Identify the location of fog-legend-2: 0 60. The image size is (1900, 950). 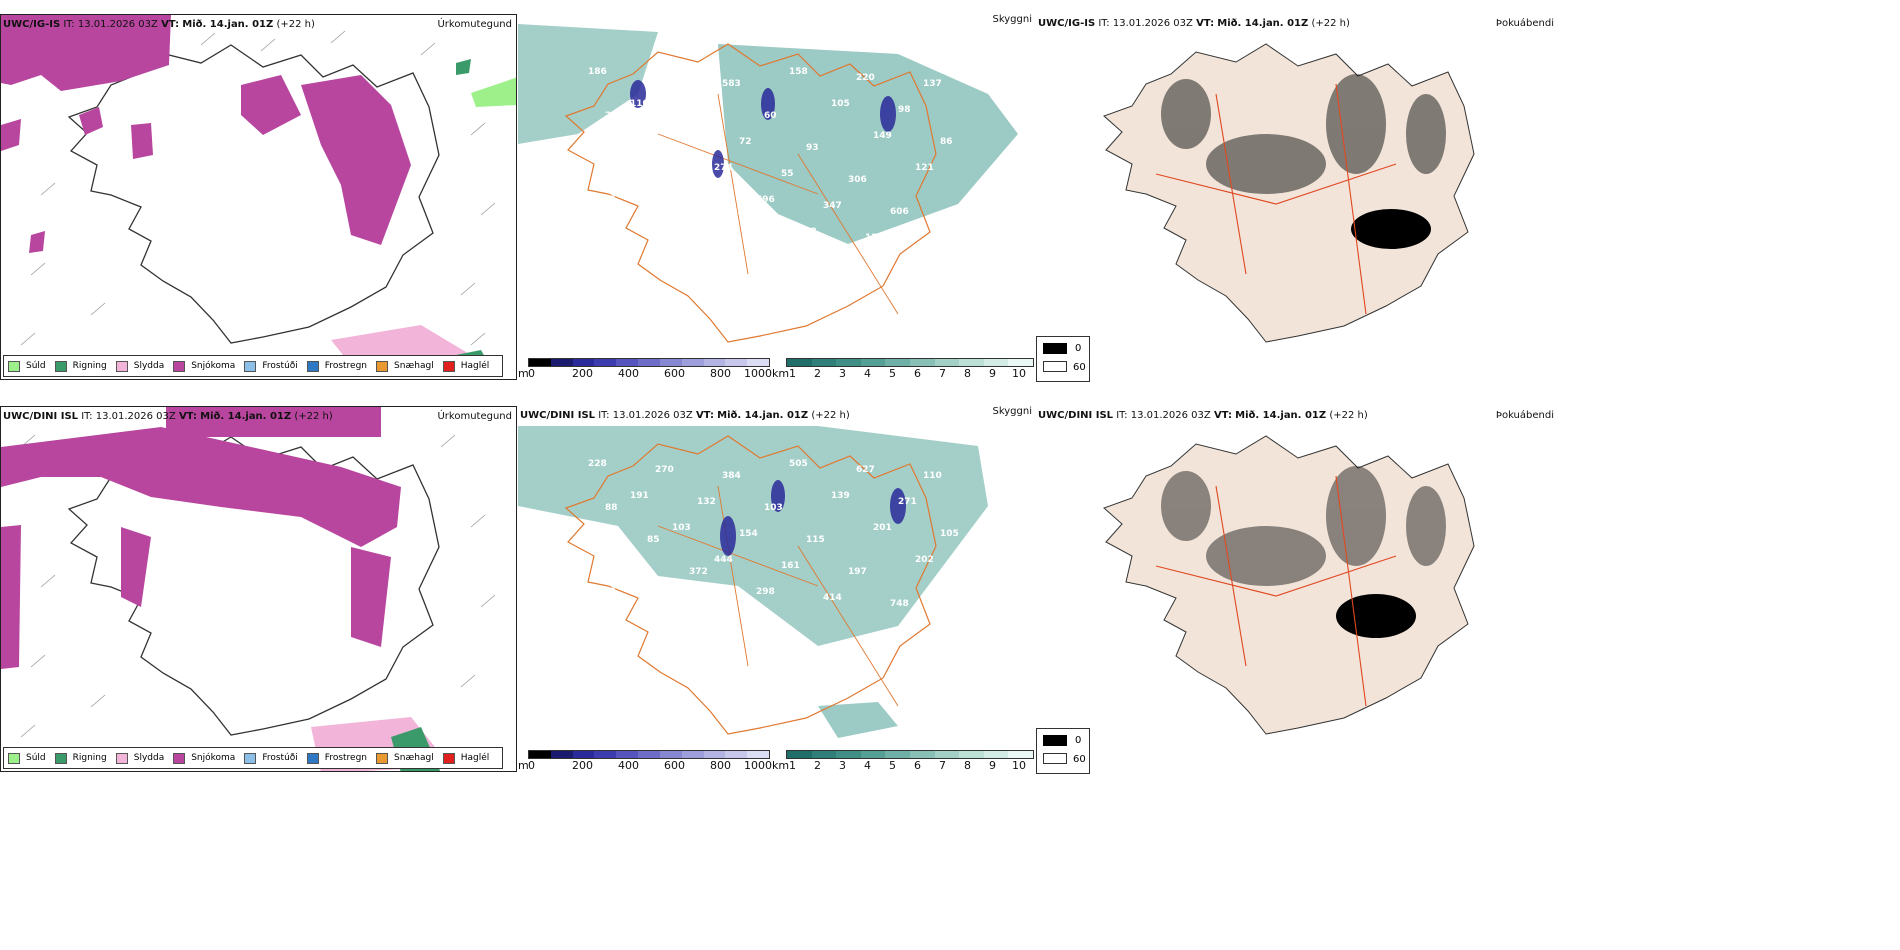
(1063, 751).